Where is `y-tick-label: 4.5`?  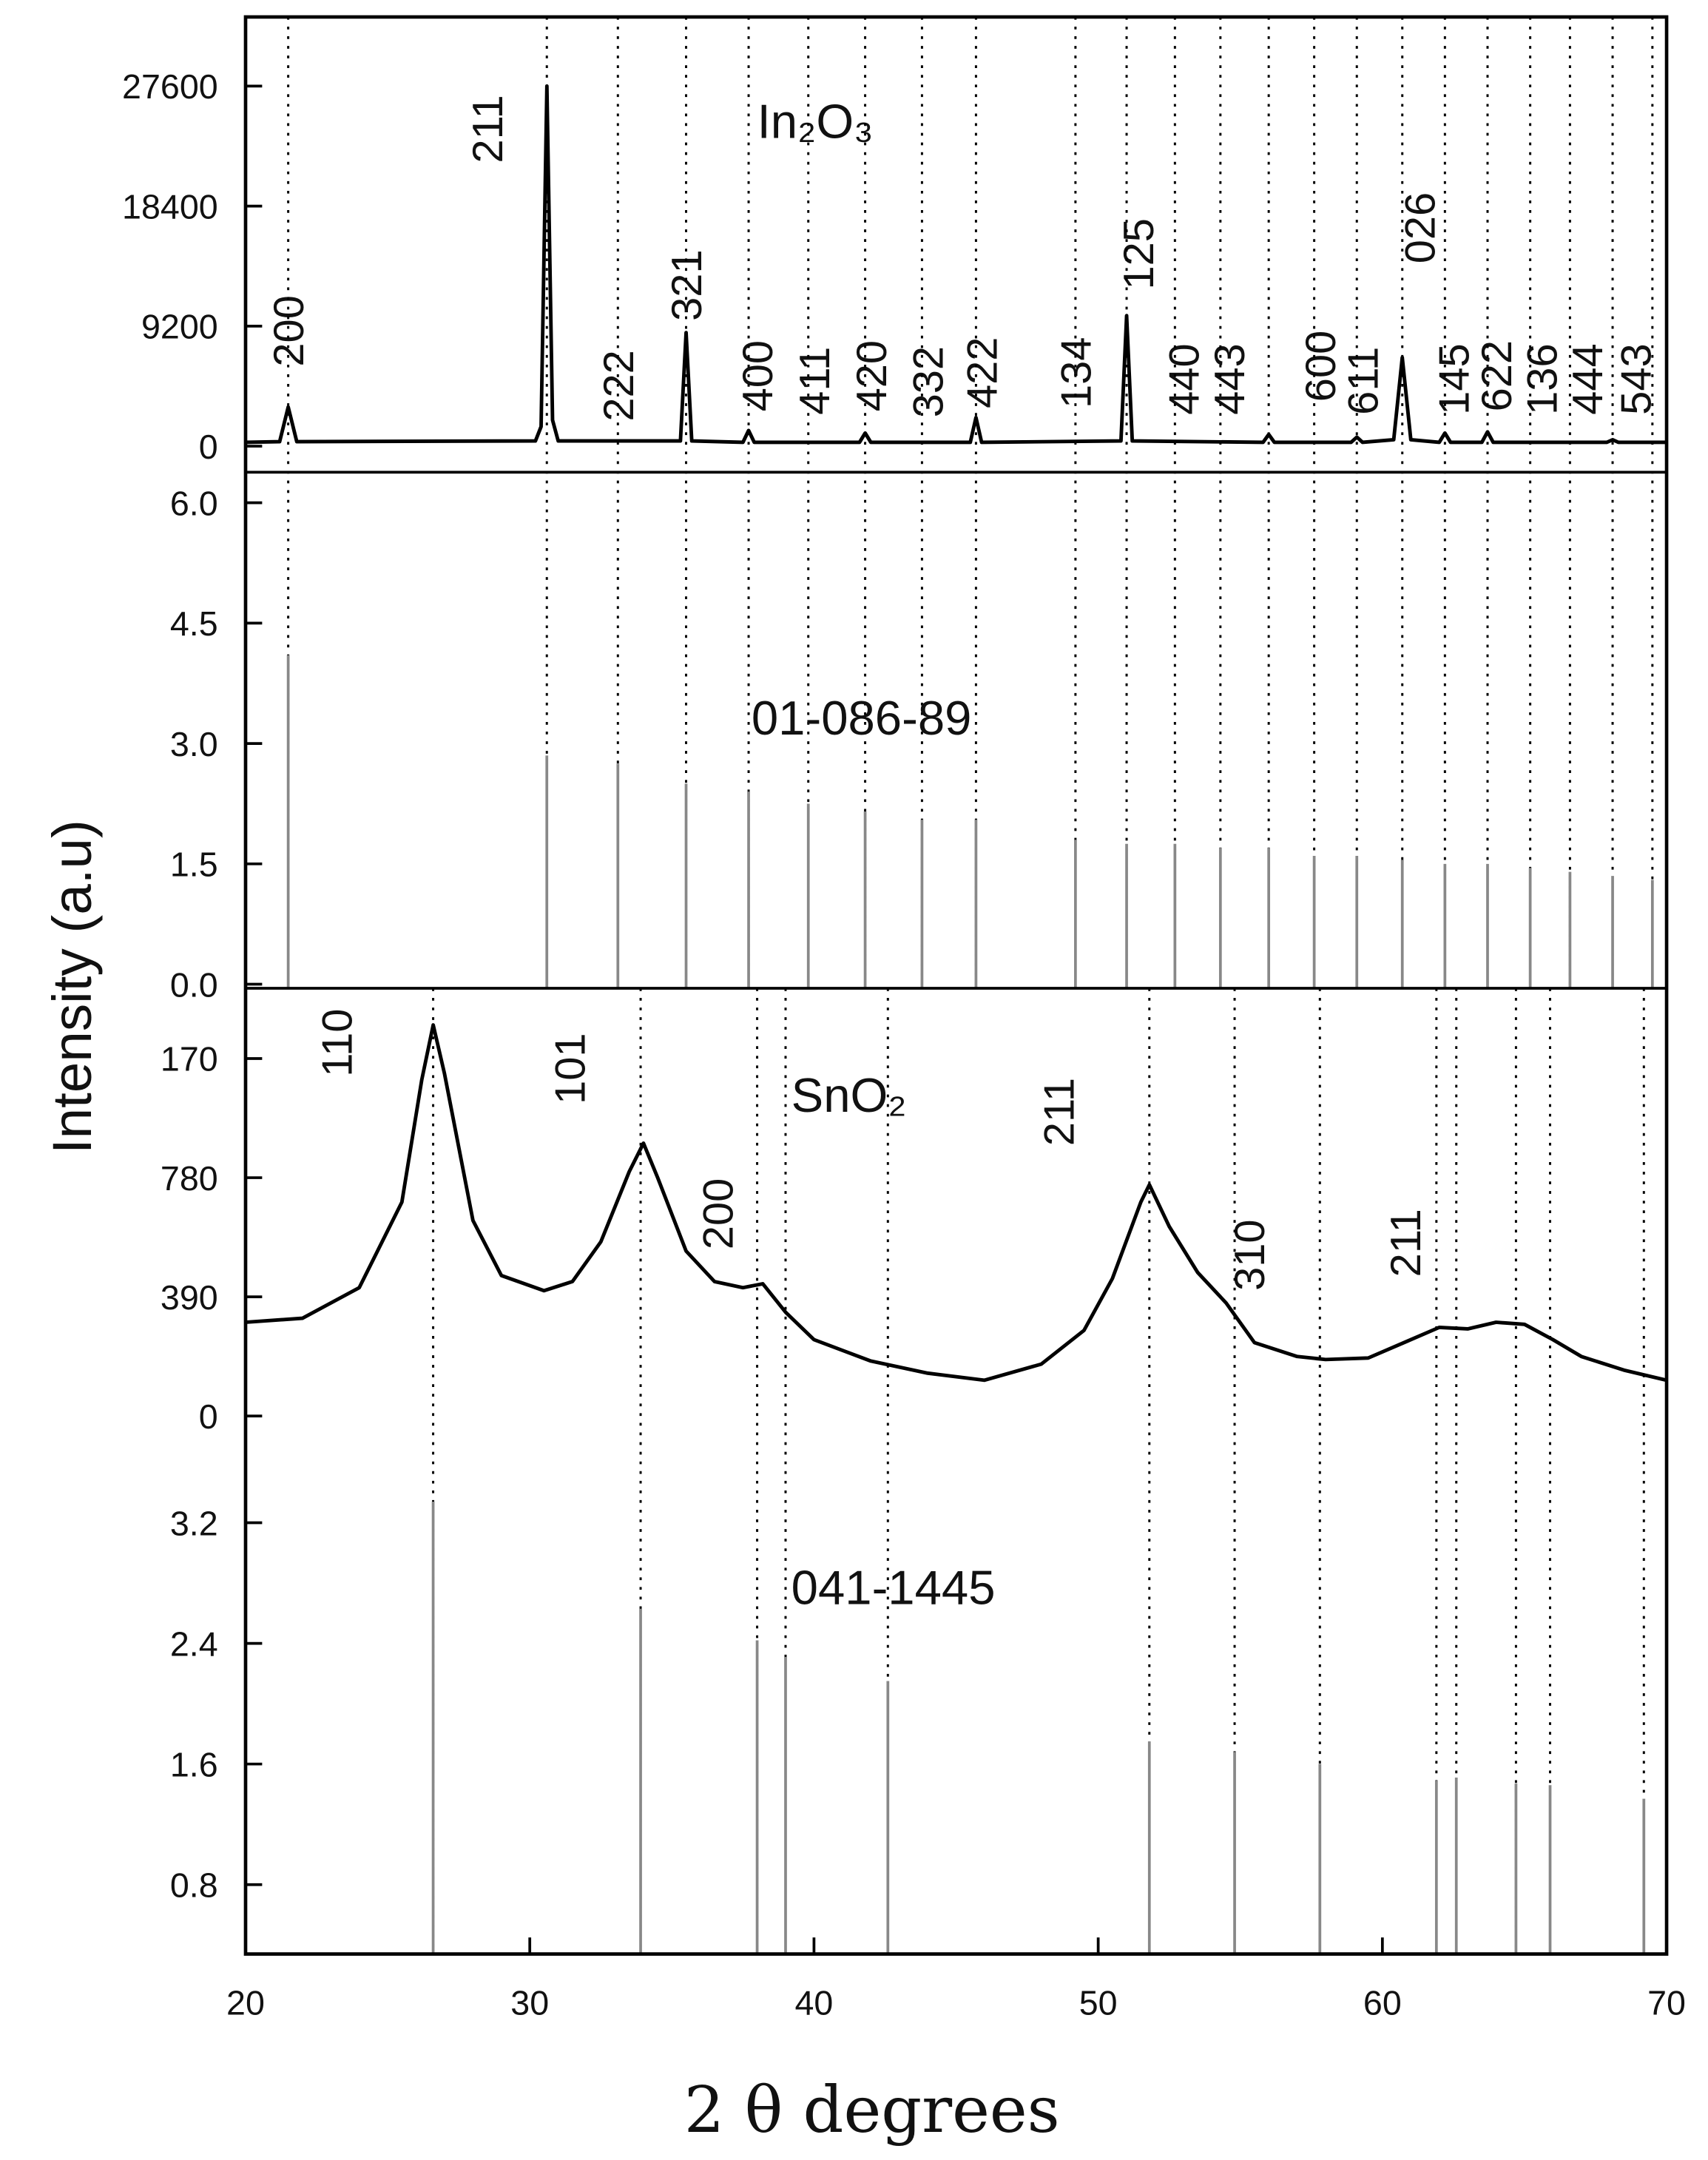
y-tick-label: 4.5 is located at coordinates (194, 623).